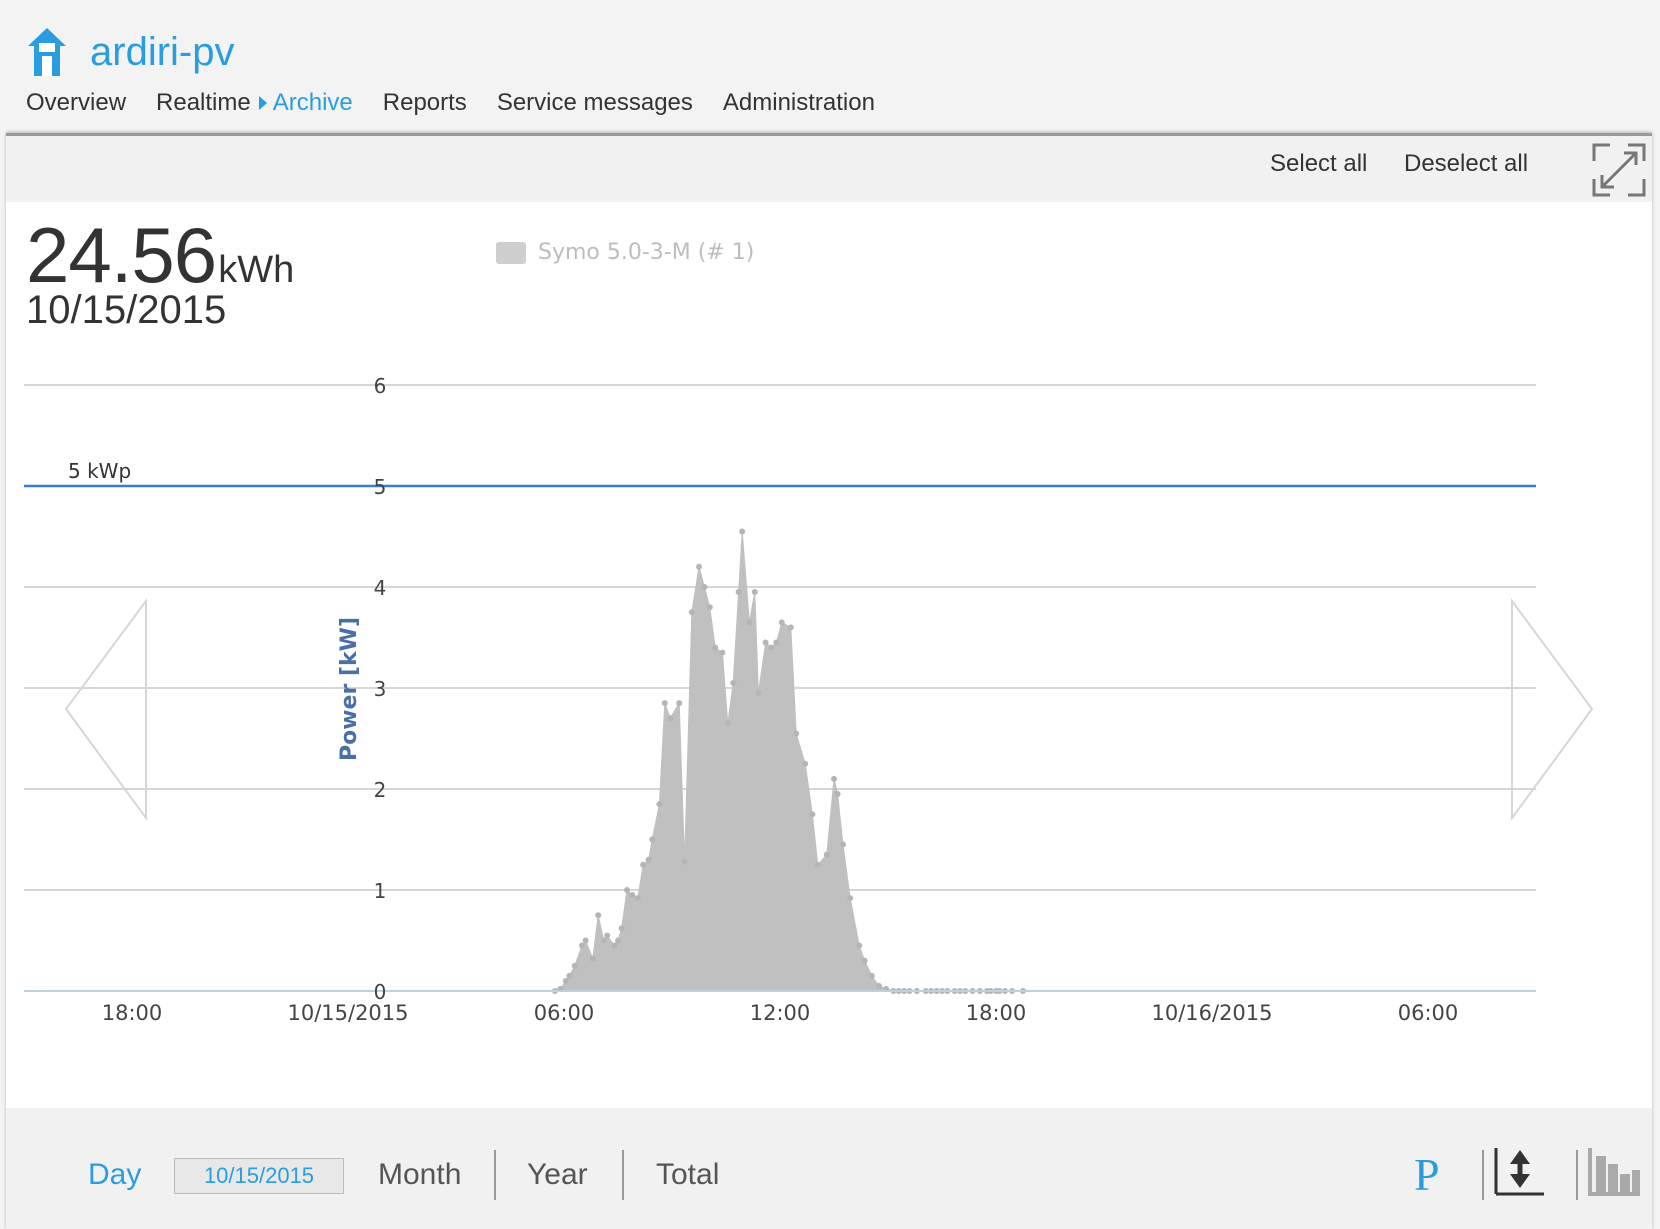 The image size is (1660, 1229). What do you see at coordinates (162, 52) in the screenshot?
I see `site-title: ardiri-pv` at bounding box center [162, 52].